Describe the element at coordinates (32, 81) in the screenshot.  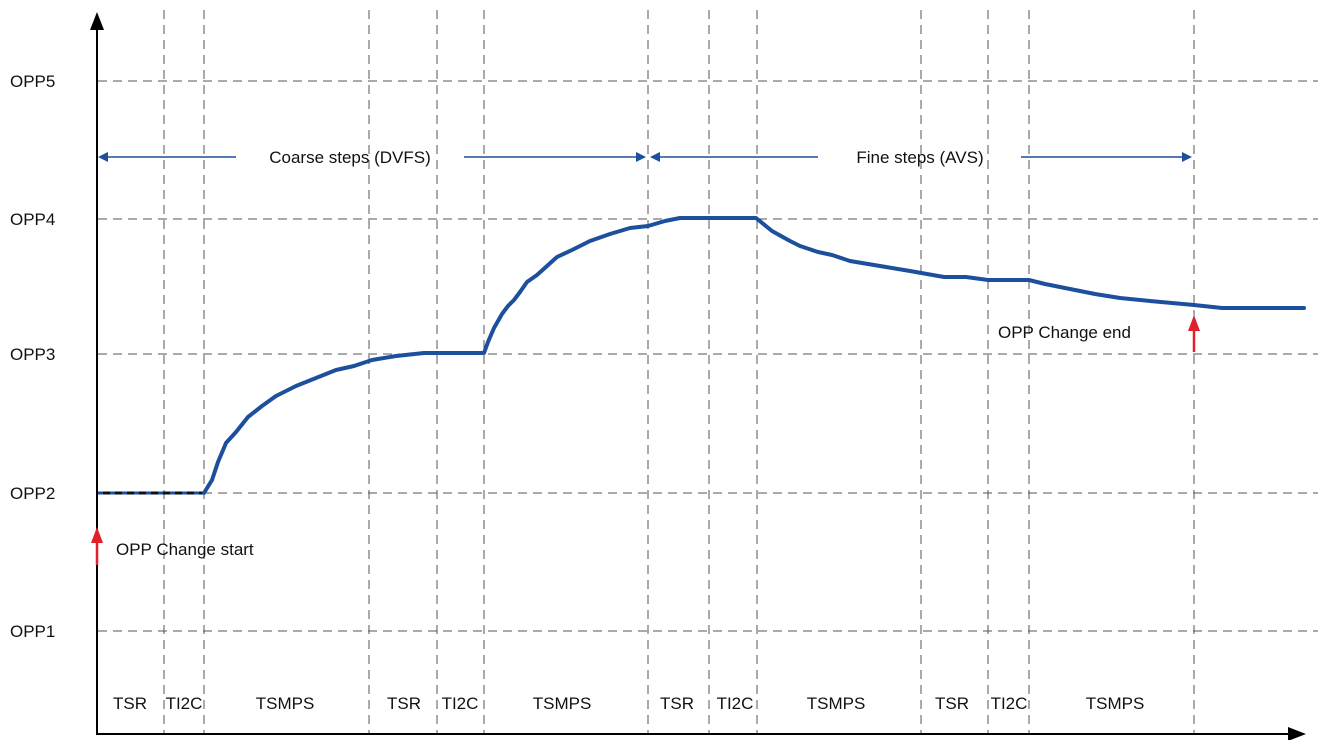
I see `level-label-opp5: OPP5` at that location.